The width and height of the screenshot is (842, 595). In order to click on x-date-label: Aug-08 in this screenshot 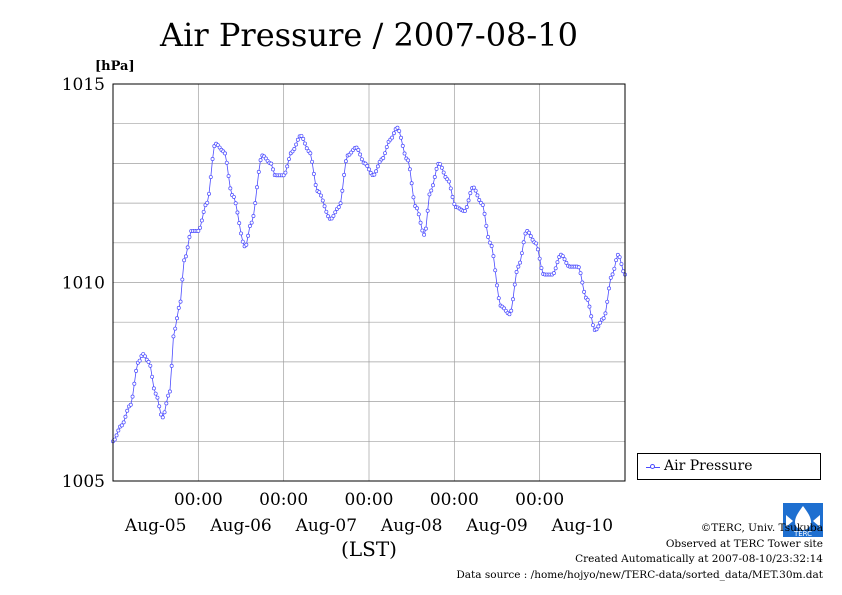, I will do `click(411, 526)`.